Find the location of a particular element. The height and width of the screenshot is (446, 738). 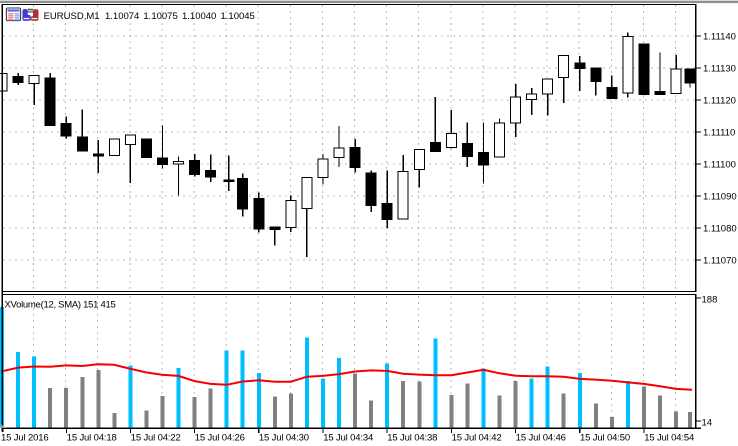

svg-text: 1.10074 is located at coordinates (122, 16).